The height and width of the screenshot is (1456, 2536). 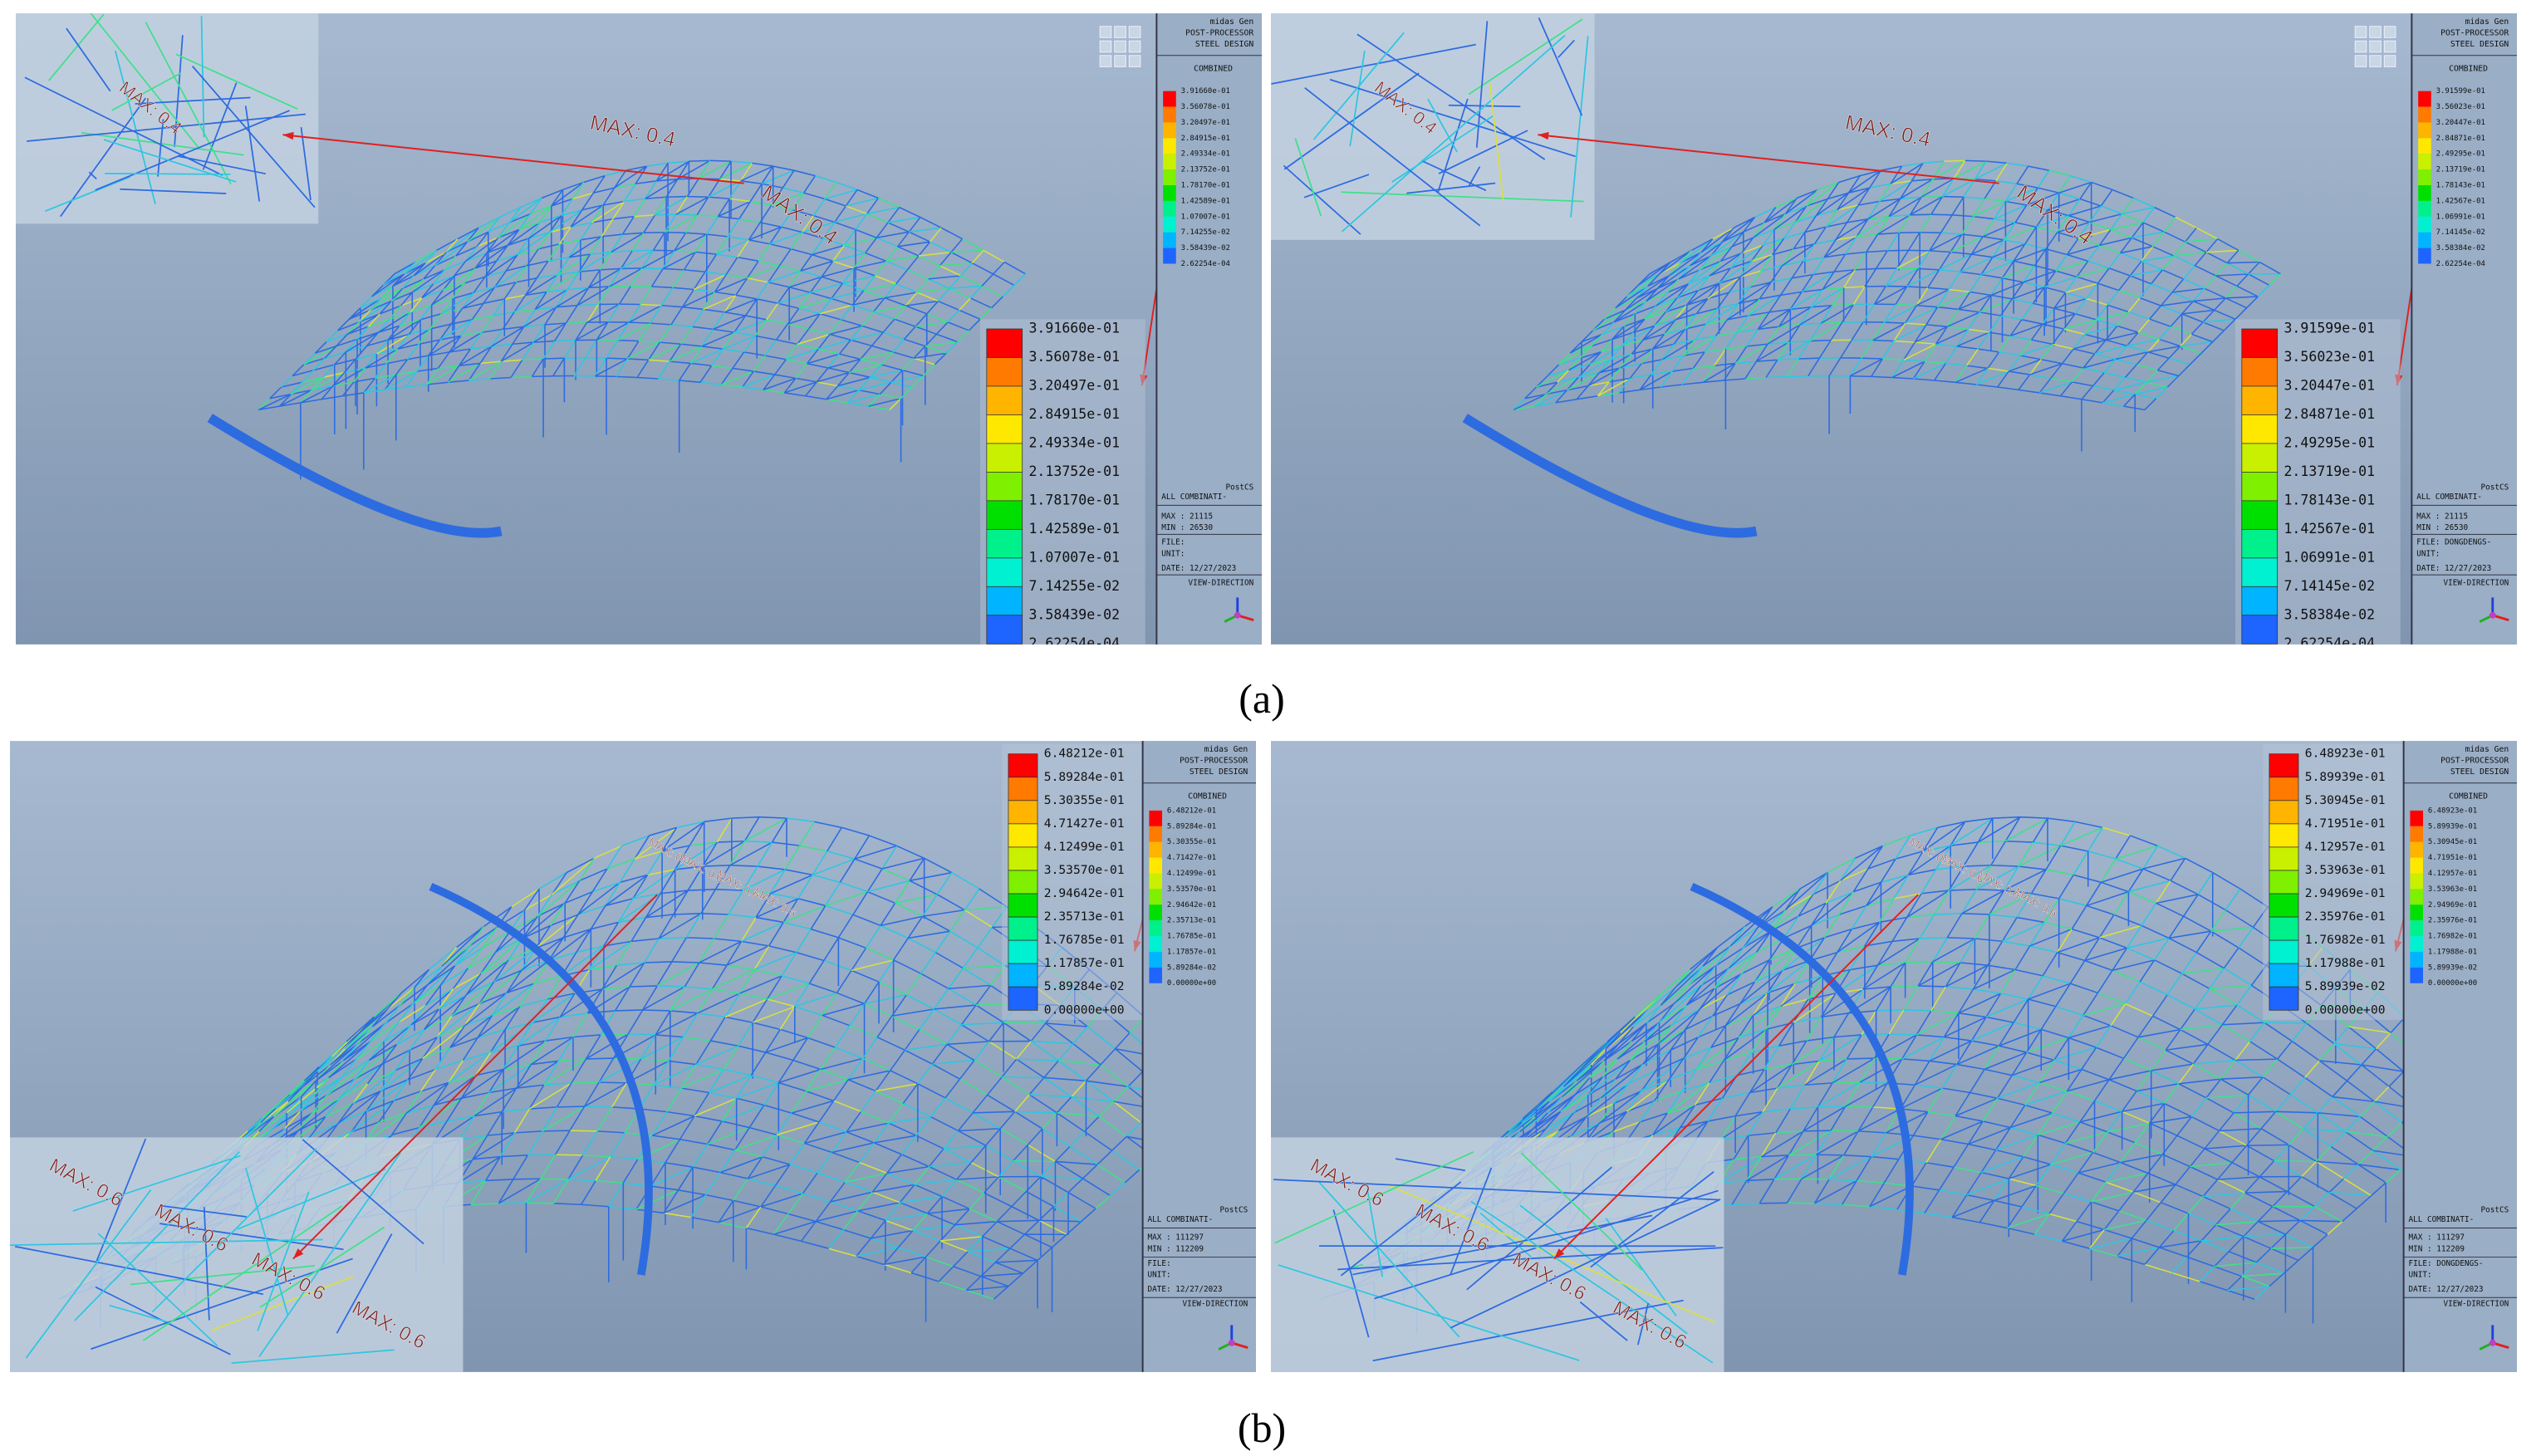 What do you see at coordinates (1205, 91) in the screenshot?
I see `sidebar-value: 3.91660e-01` at bounding box center [1205, 91].